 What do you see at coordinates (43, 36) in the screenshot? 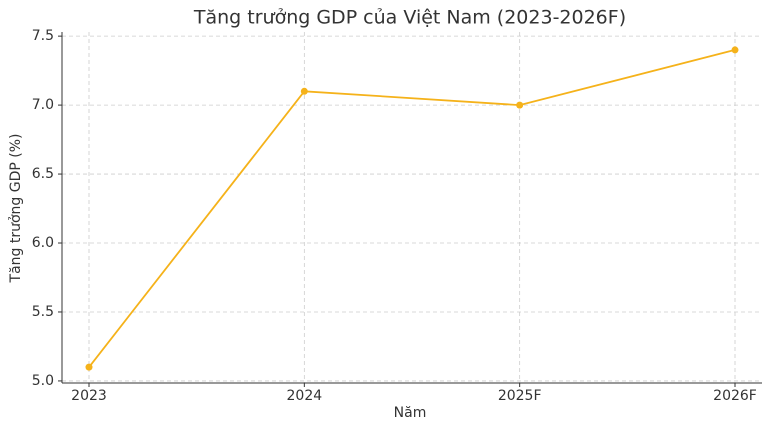
I see `y-tick-label: 7.5` at bounding box center [43, 36].